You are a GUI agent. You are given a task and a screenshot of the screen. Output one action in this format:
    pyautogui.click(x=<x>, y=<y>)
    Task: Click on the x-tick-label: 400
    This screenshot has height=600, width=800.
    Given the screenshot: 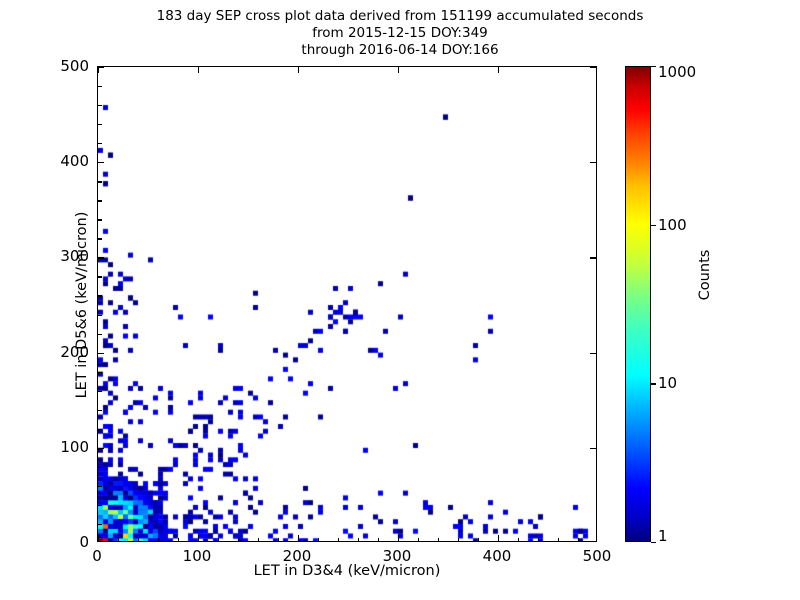 What is the action you would take?
    pyautogui.click(x=497, y=556)
    